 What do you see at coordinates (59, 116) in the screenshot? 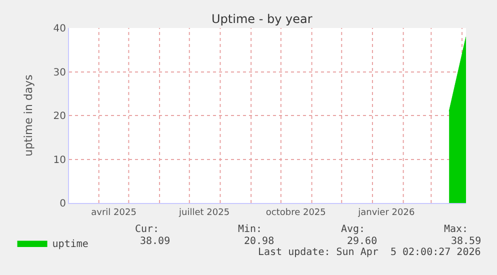
I see `y-tick-label: 20` at bounding box center [59, 116].